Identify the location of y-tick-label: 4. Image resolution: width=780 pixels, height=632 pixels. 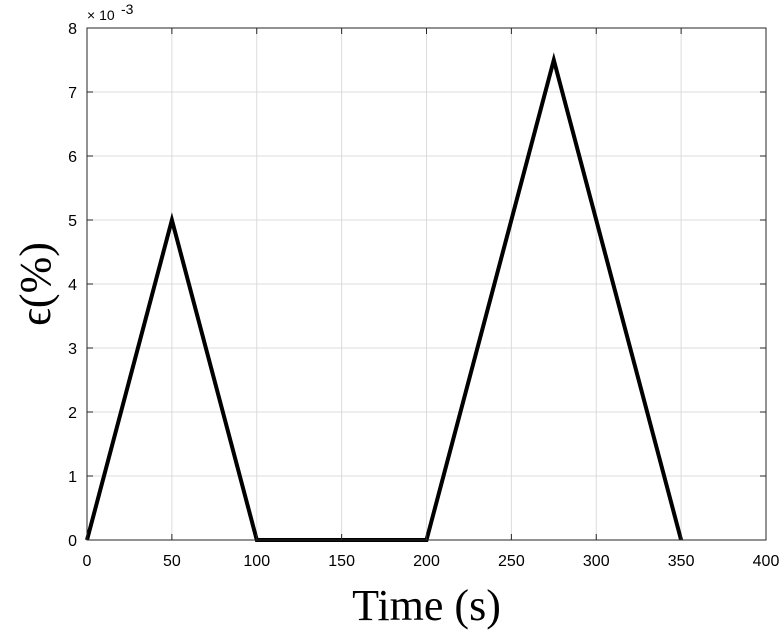
(72, 285).